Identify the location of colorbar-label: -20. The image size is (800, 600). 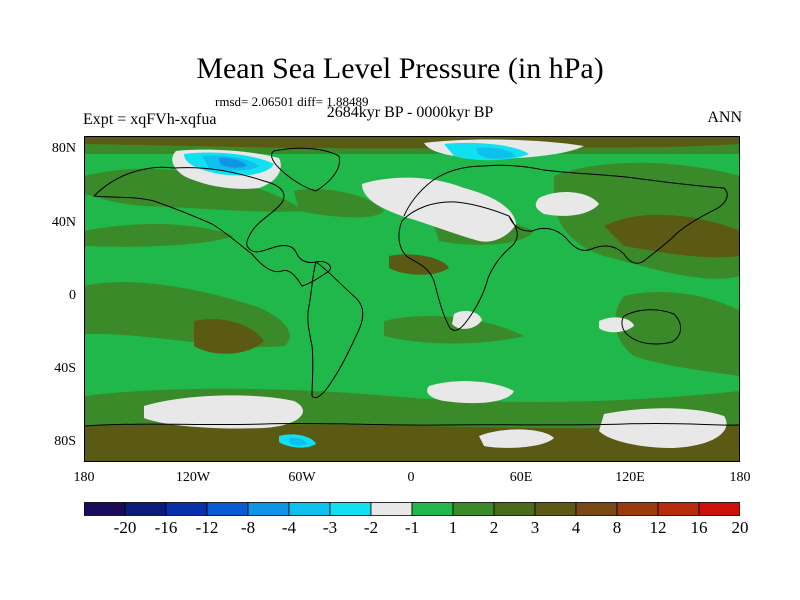
(125, 527).